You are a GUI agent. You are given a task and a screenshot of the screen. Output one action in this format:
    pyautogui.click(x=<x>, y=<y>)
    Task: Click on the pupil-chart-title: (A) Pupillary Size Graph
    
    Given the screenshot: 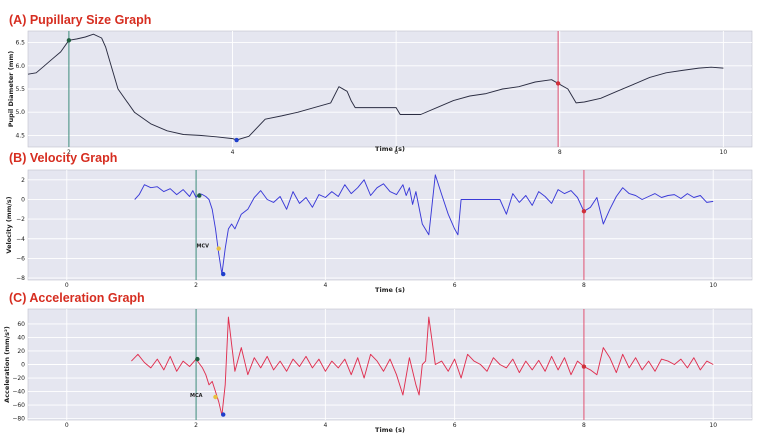 What is the action you would take?
    pyautogui.click(x=80, y=20)
    